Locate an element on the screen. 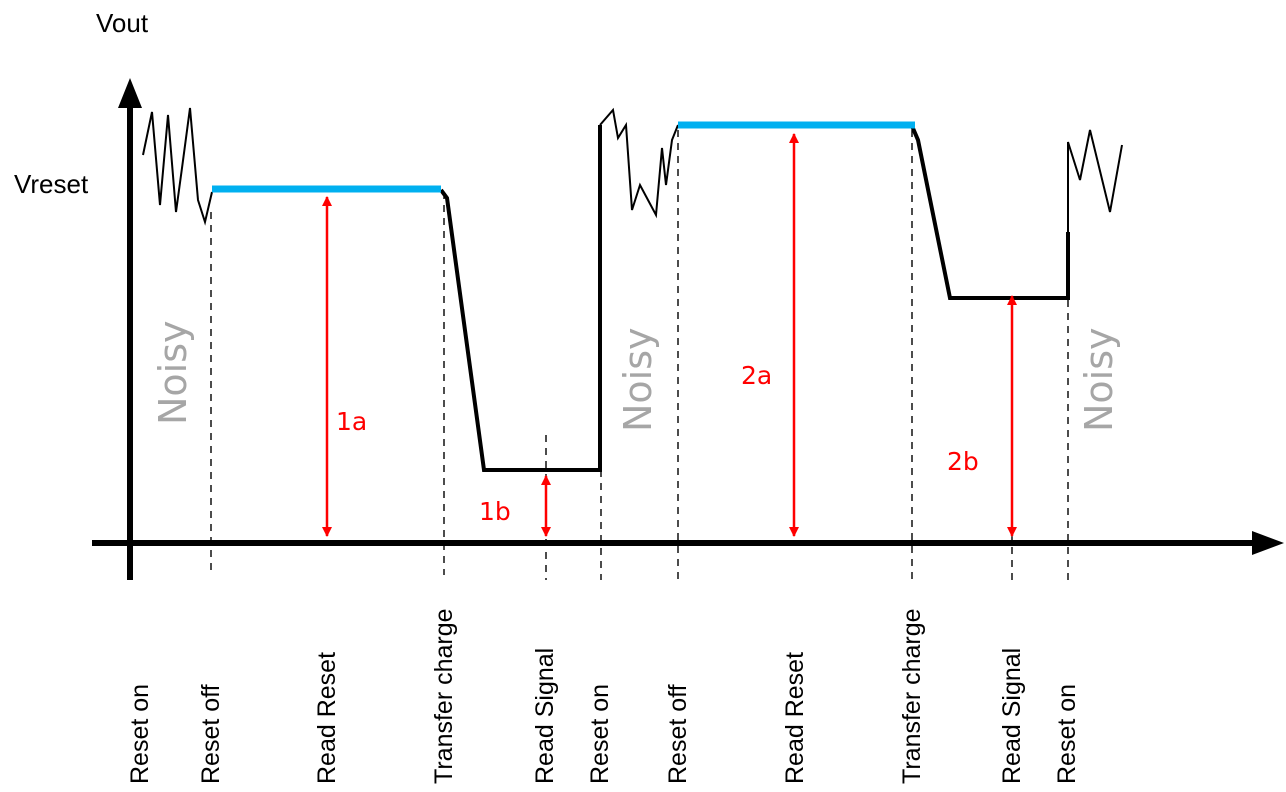  noisy-label-3: Noisy is located at coordinates (1099, 379).